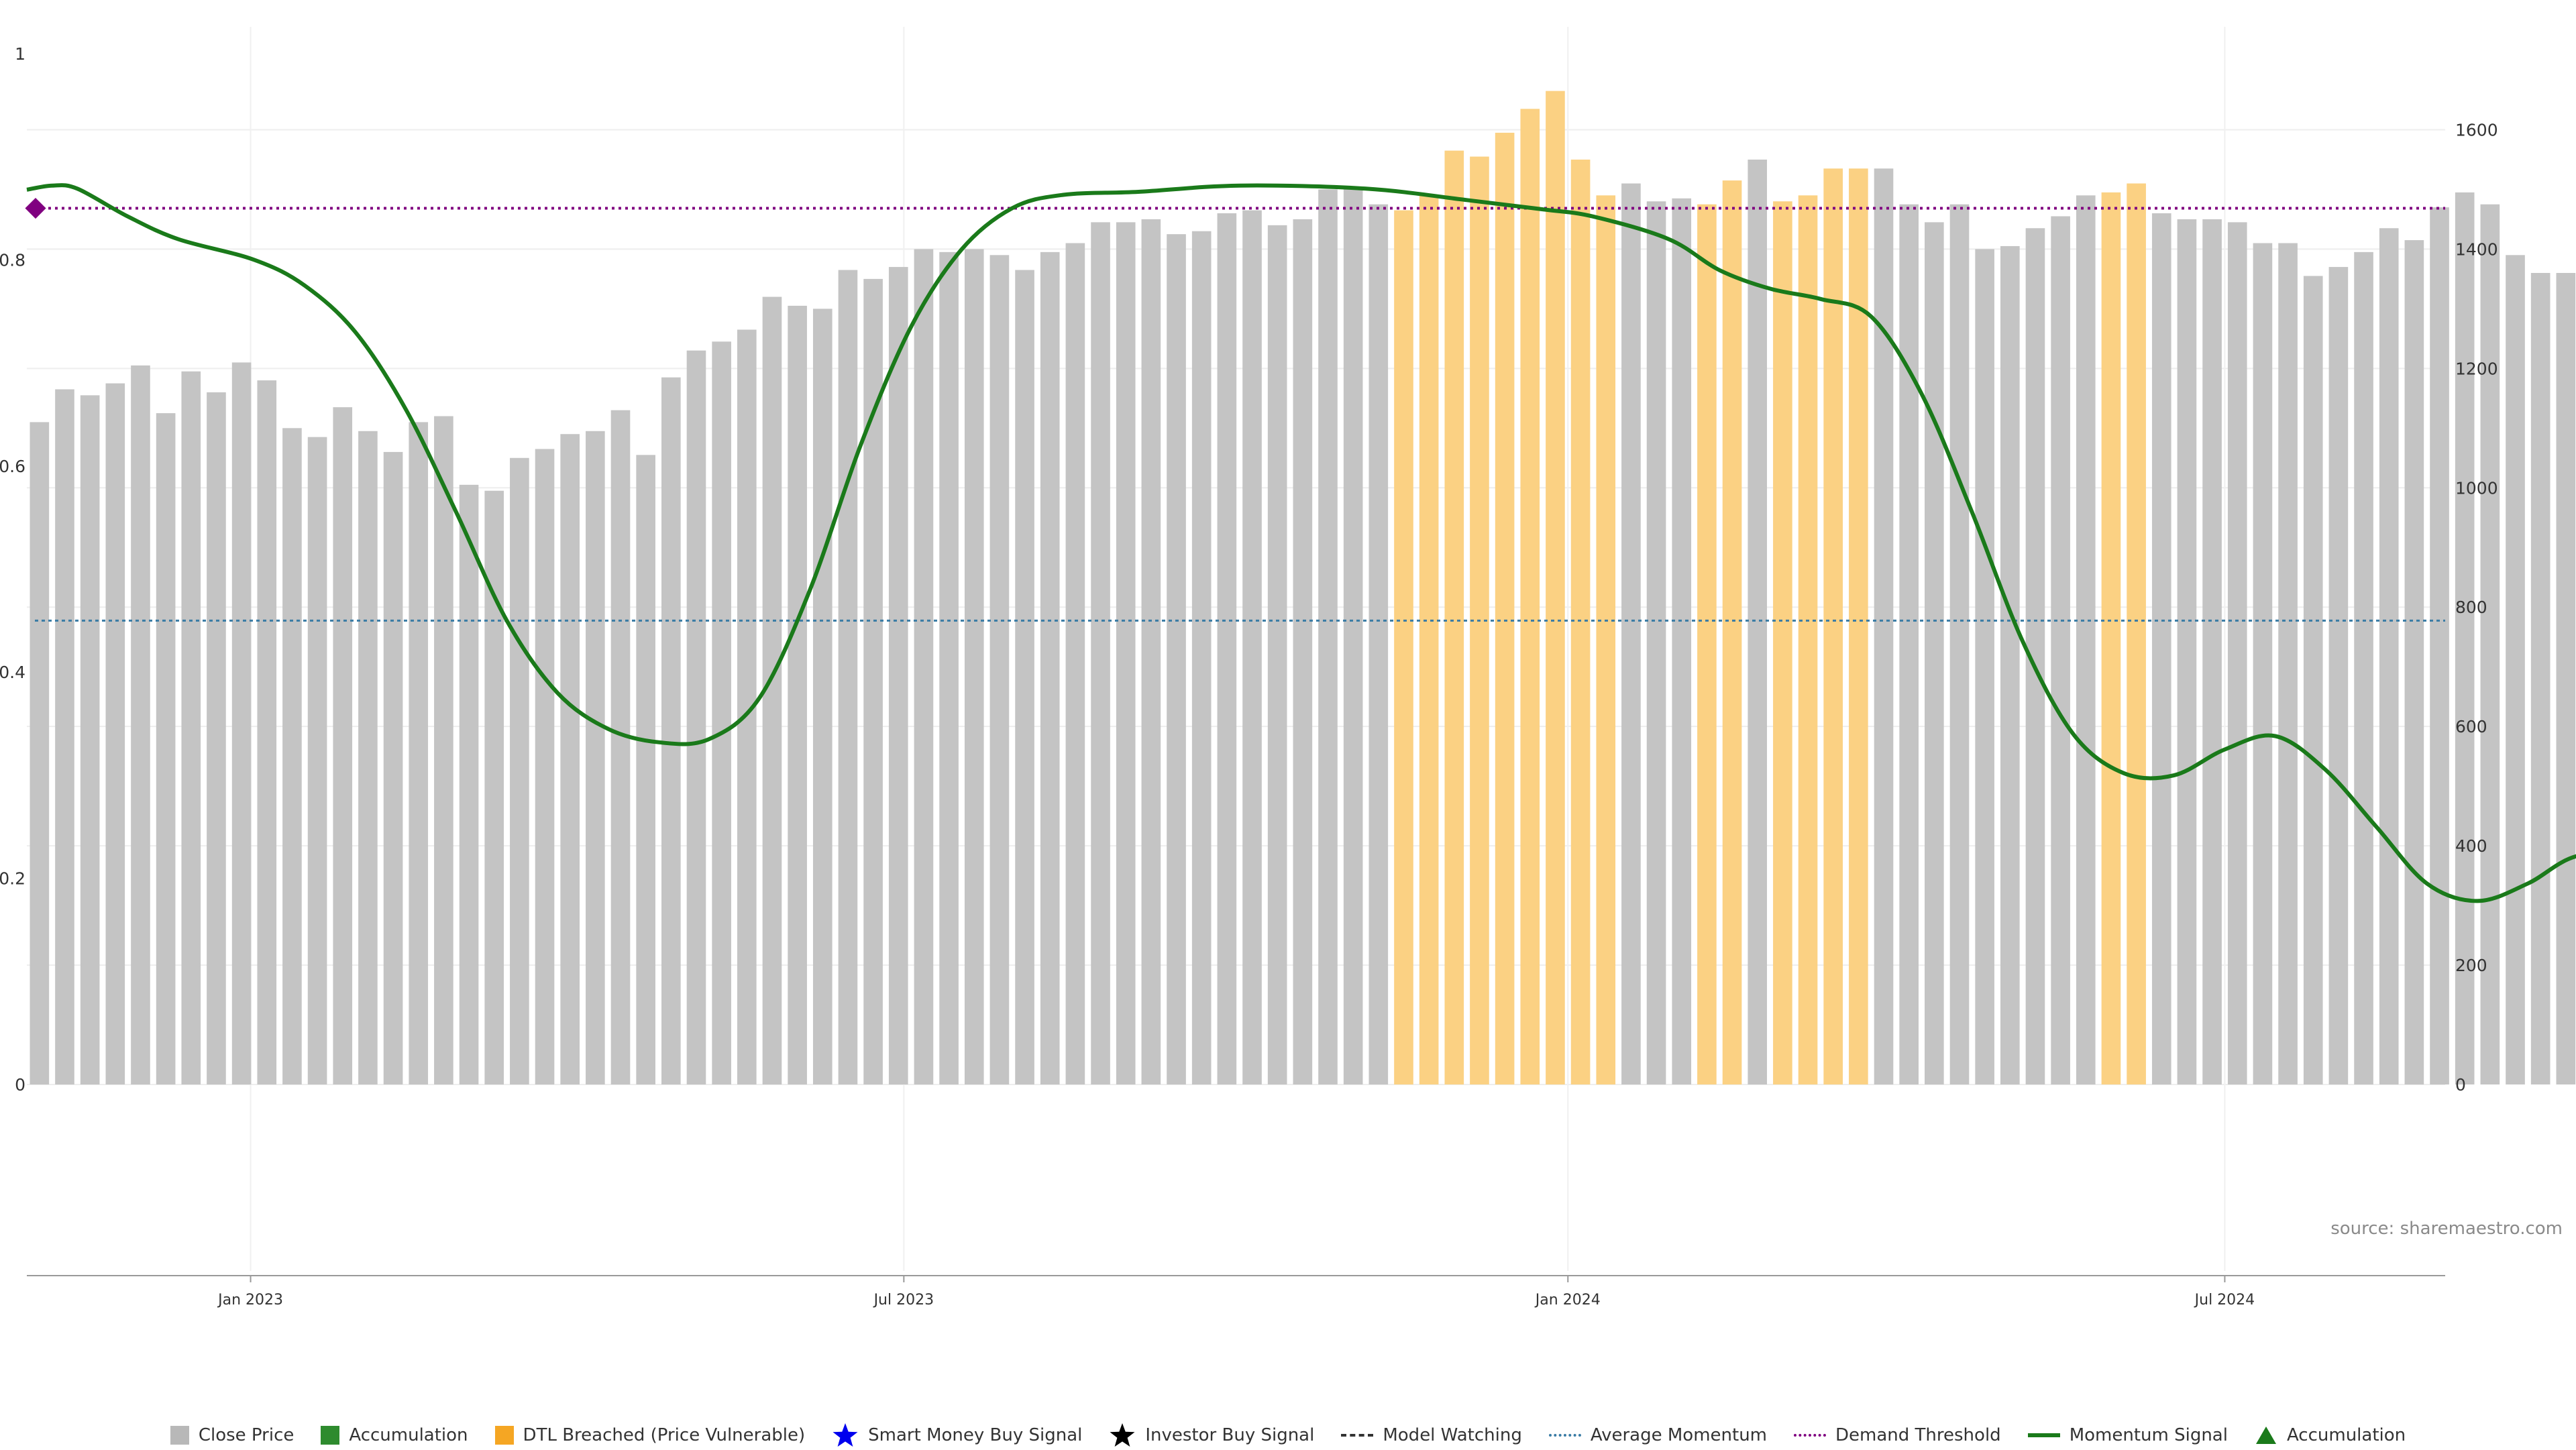 This screenshot has height=1450, width=2576. I want to click on legend-item: Momentum Signal, so click(2127, 1435).